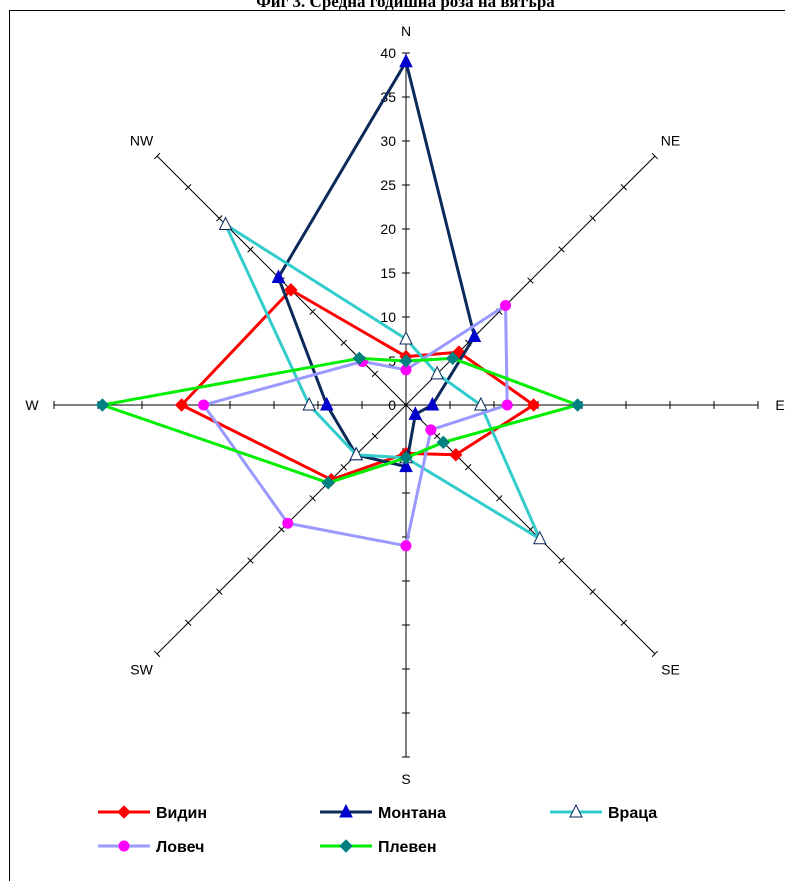 This screenshot has height=881, width=785. I want to click on radial-tick-label: 20, so click(388, 229).